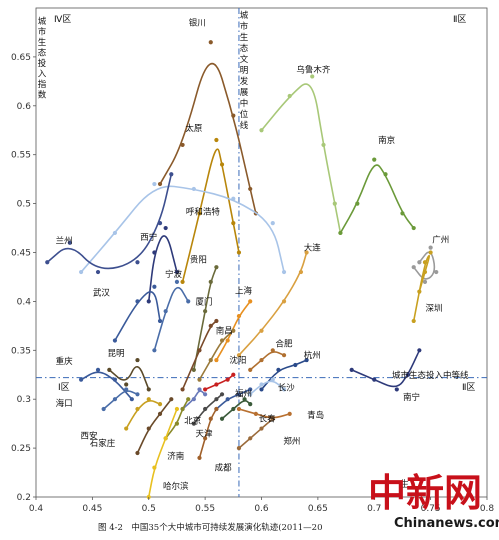 This screenshot has width=499, height=540. I want to click on city-label: 福州, so click(243, 393).